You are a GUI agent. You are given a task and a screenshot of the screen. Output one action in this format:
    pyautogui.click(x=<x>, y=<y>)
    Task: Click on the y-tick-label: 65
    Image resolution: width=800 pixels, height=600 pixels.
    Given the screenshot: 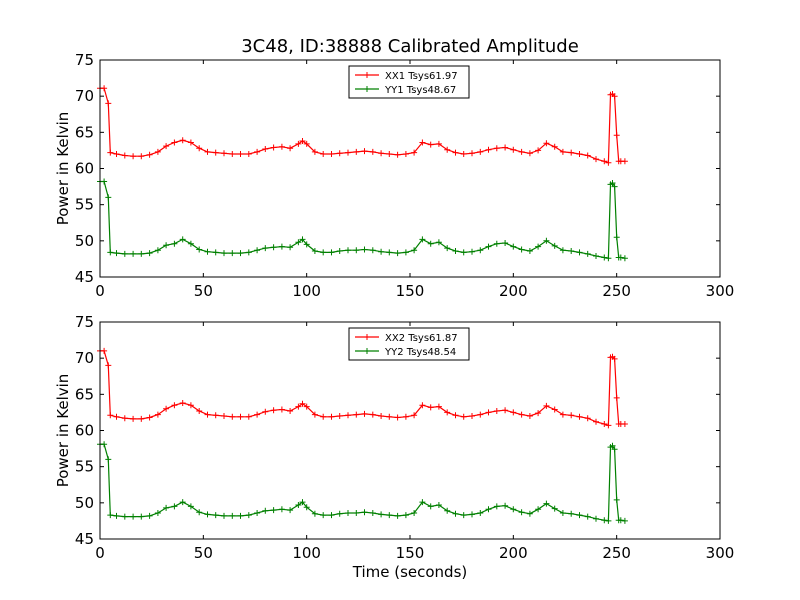 What is the action you would take?
    pyautogui.click(x=84, y=394)
    